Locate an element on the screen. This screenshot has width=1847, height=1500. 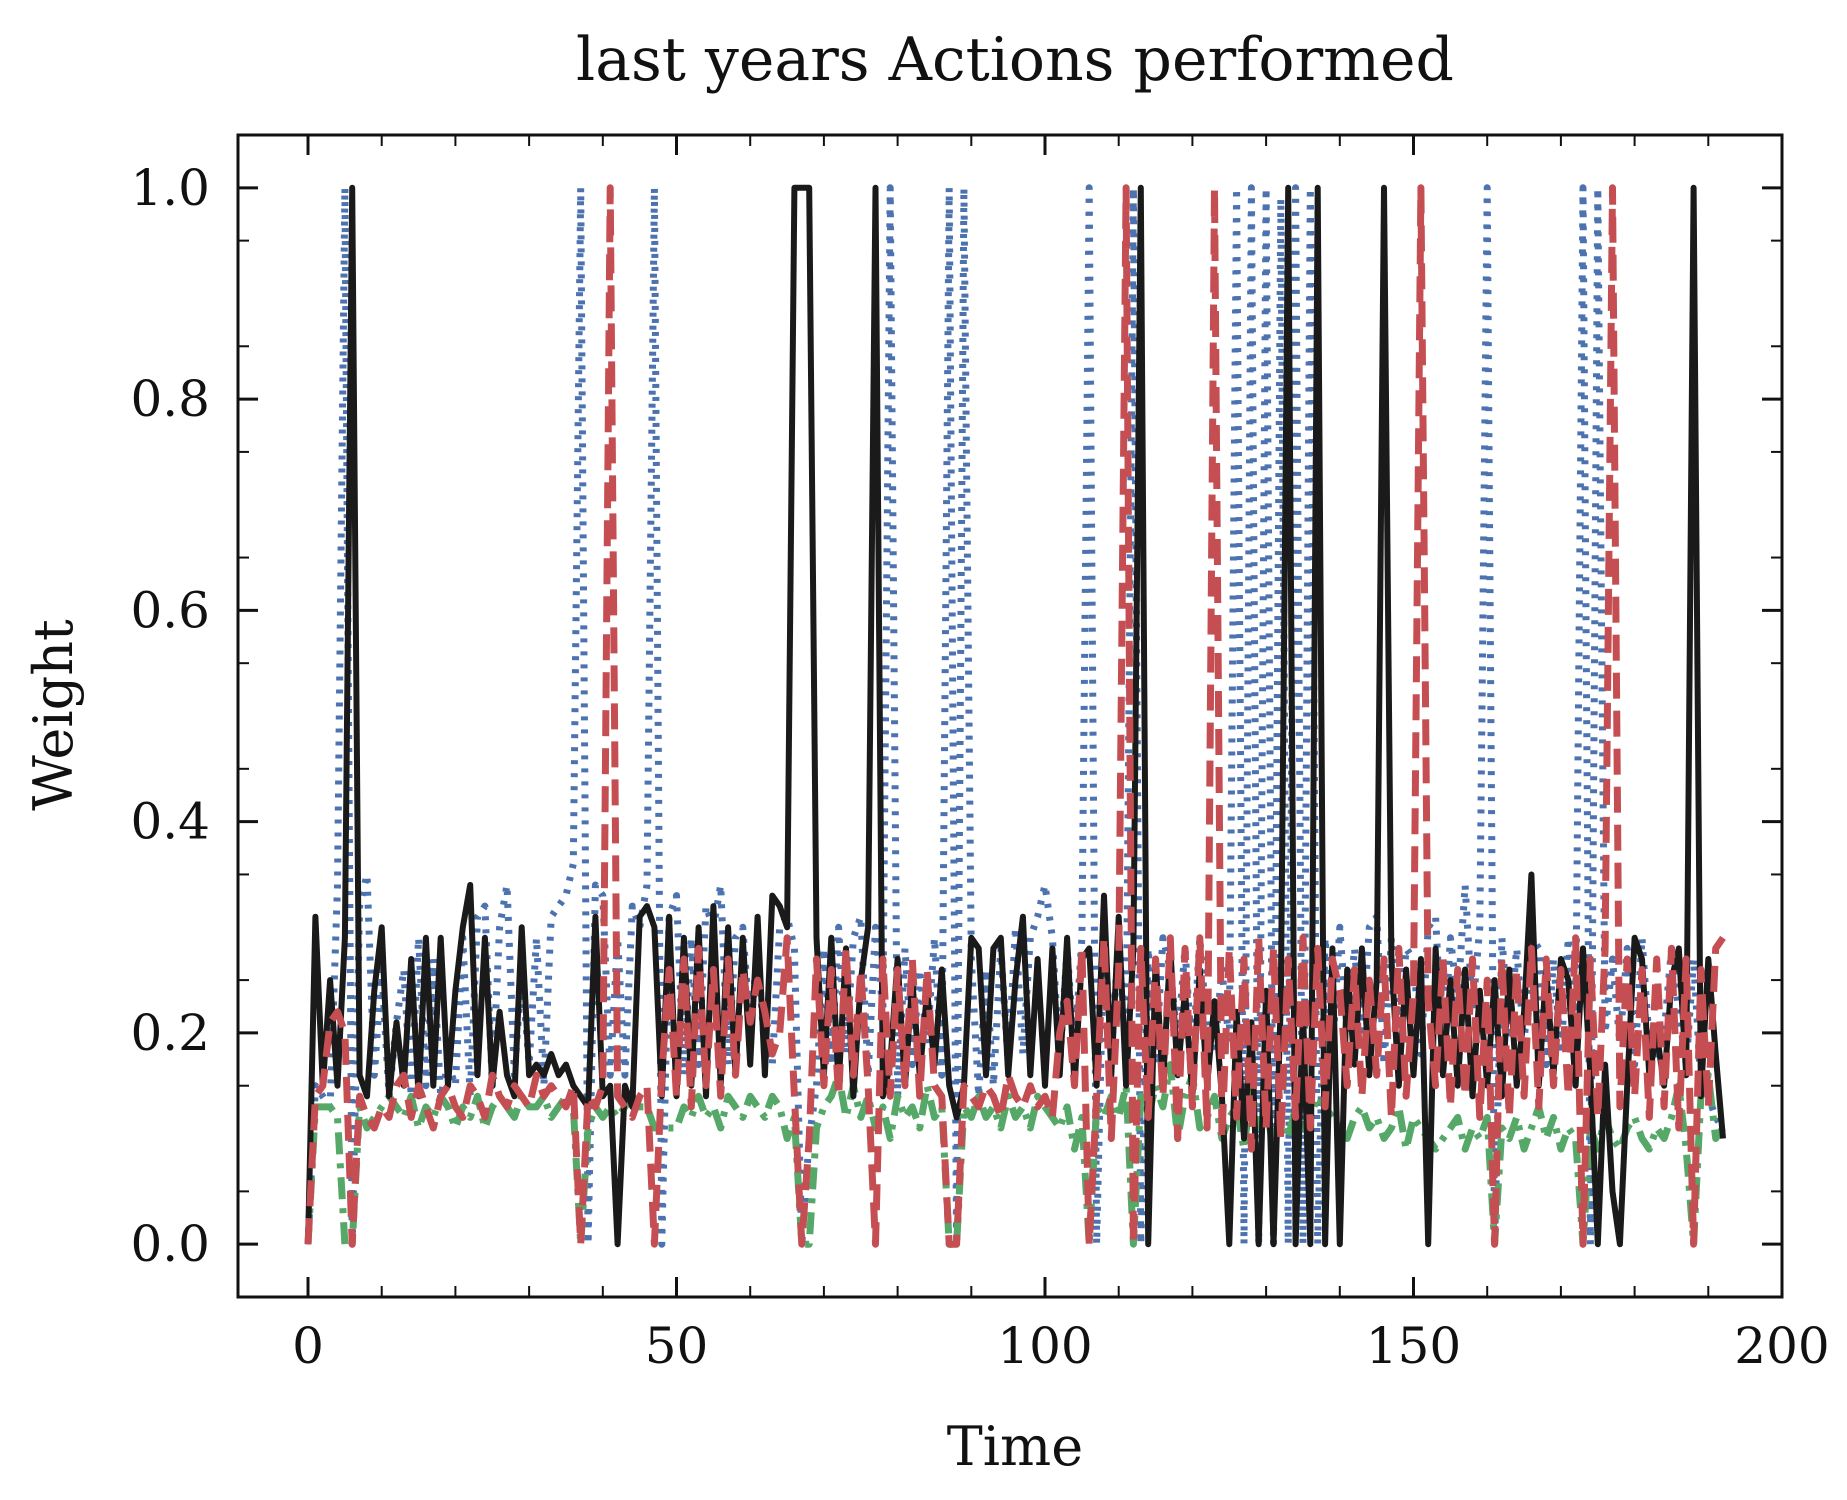
x-tick-label: 0 is located at coordinates (308, 1346).